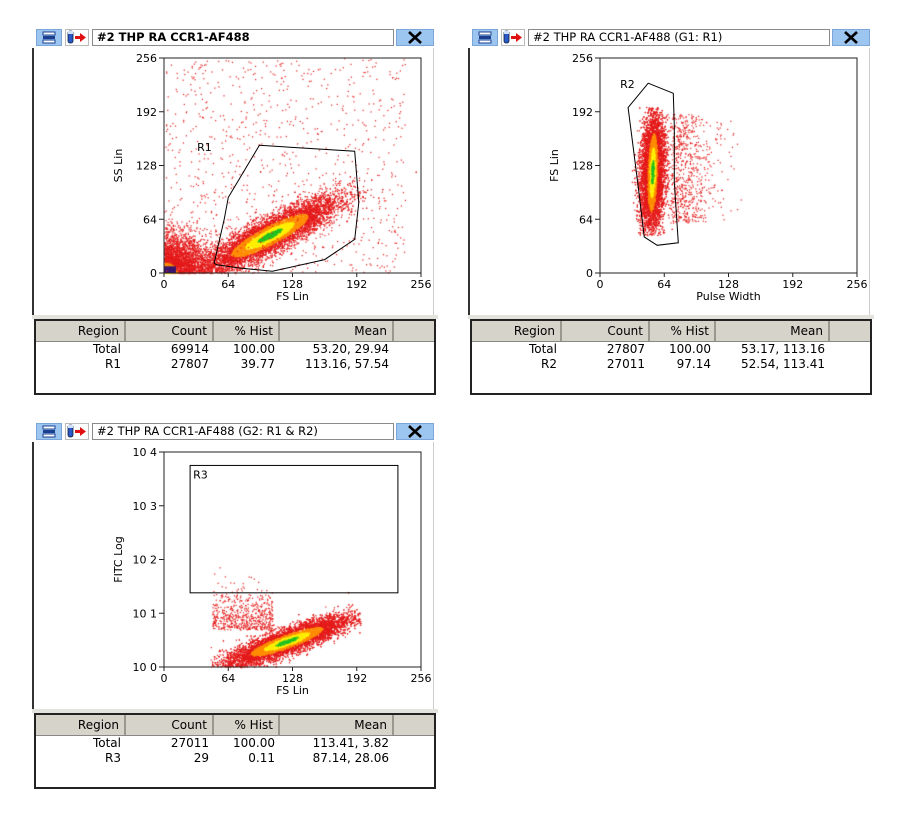  What do you see at coordinates (243, 431) in the screenshot?
I see `window-title: #2 THP RA CCR1-AF488 (G2: R1 & R2)` at bounding box center [243, 431].